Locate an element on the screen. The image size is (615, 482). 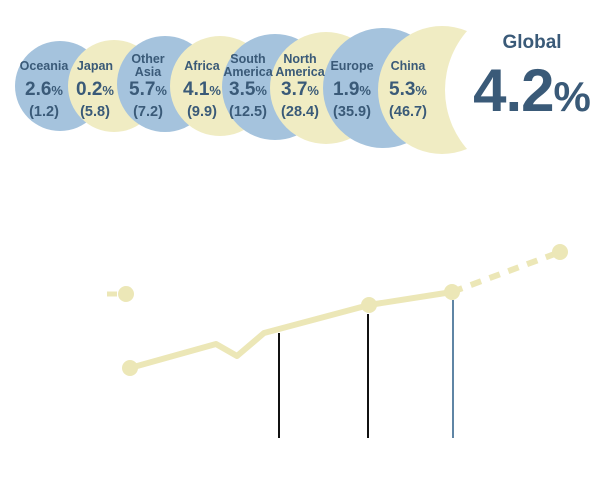
end-cap-circle is located at coordinates (530, 90).